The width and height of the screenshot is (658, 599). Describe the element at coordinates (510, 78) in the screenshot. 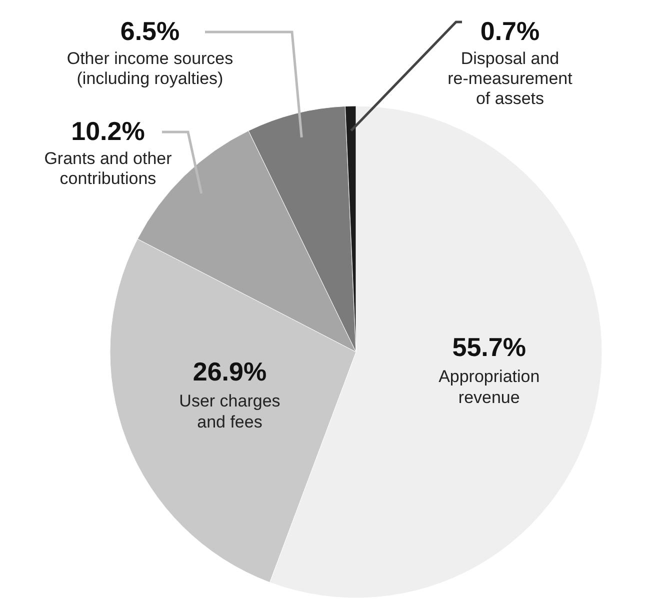

I see `slice-label: Disposal and re-measurement of assets` at that location.